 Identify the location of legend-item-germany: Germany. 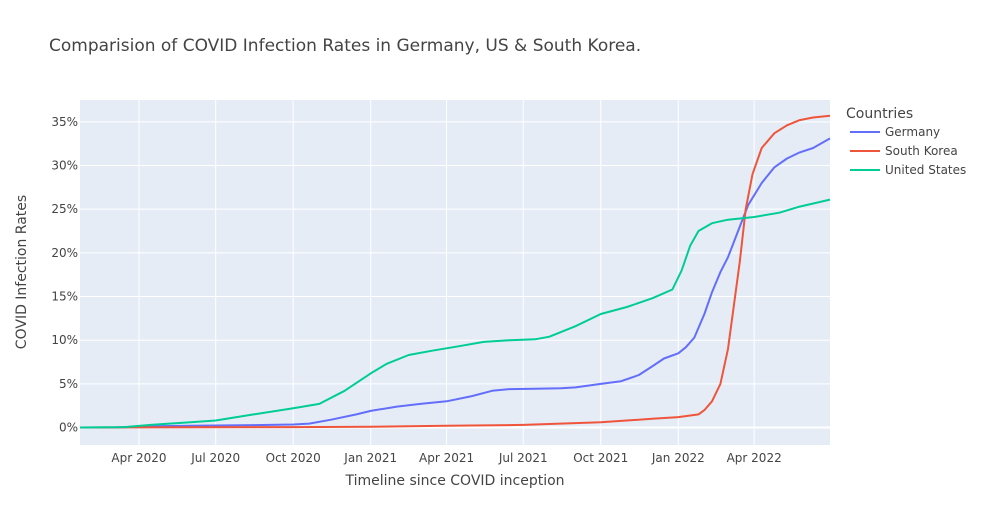
(912, 132).